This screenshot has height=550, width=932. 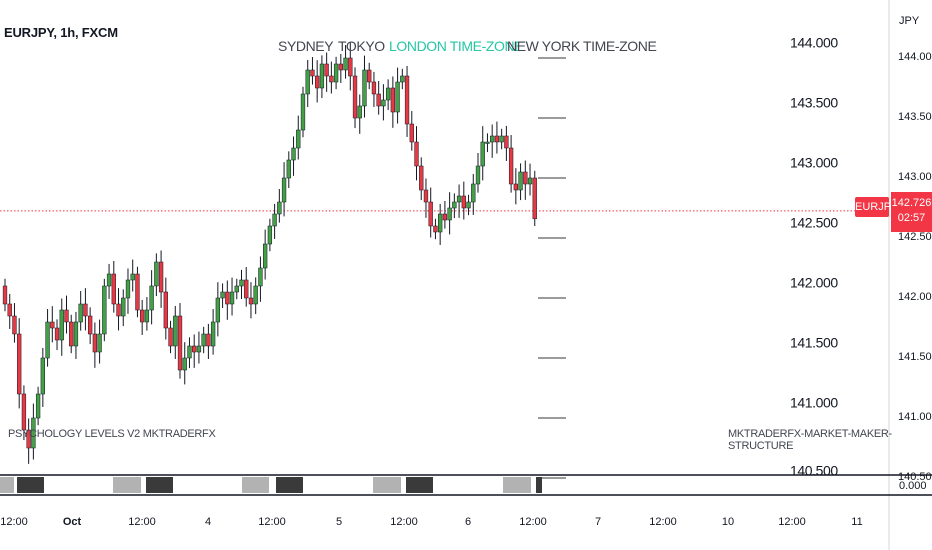 I want to click on session-label-1: SYDNEY, so click(x=306, y=46).